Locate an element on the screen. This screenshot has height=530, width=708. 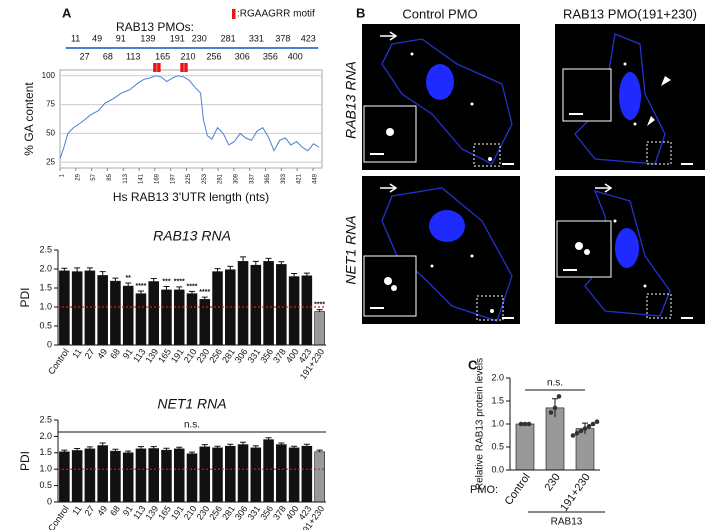
x-tick-label: 29 is located at coordinates (78, 176).